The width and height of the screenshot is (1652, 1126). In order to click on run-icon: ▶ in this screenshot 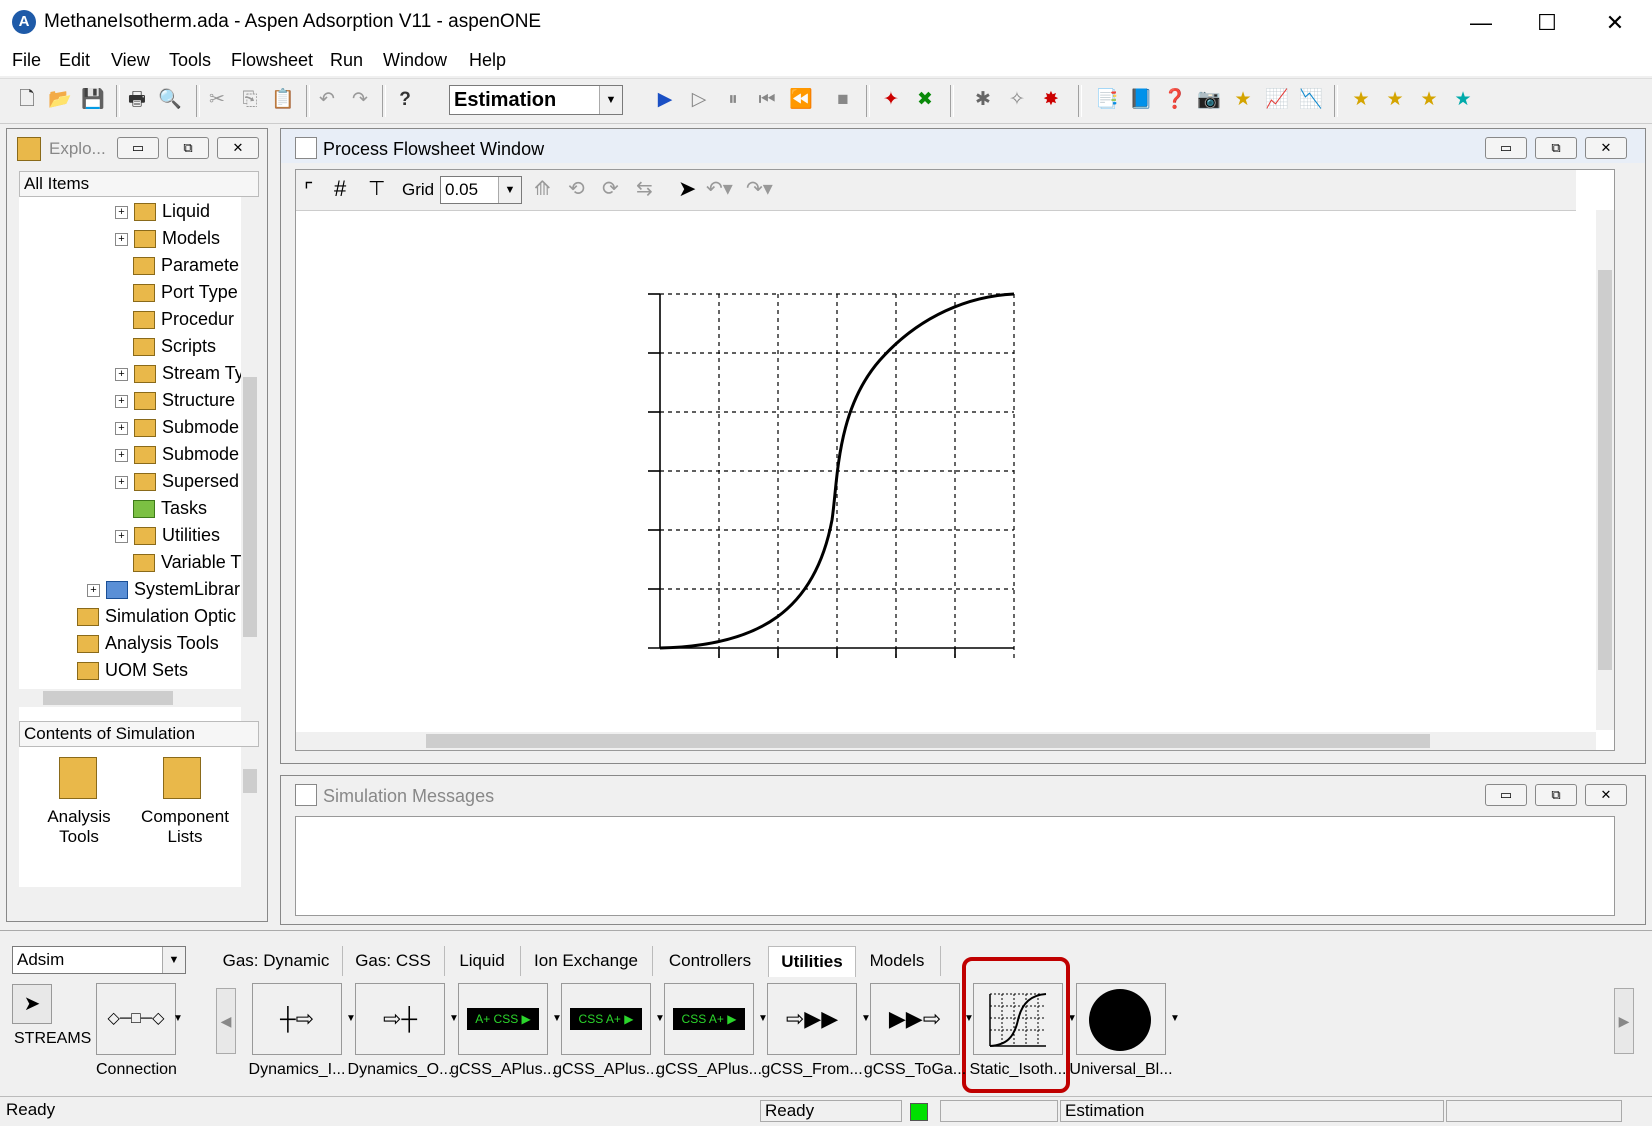, I will do `click(665, 99)`.